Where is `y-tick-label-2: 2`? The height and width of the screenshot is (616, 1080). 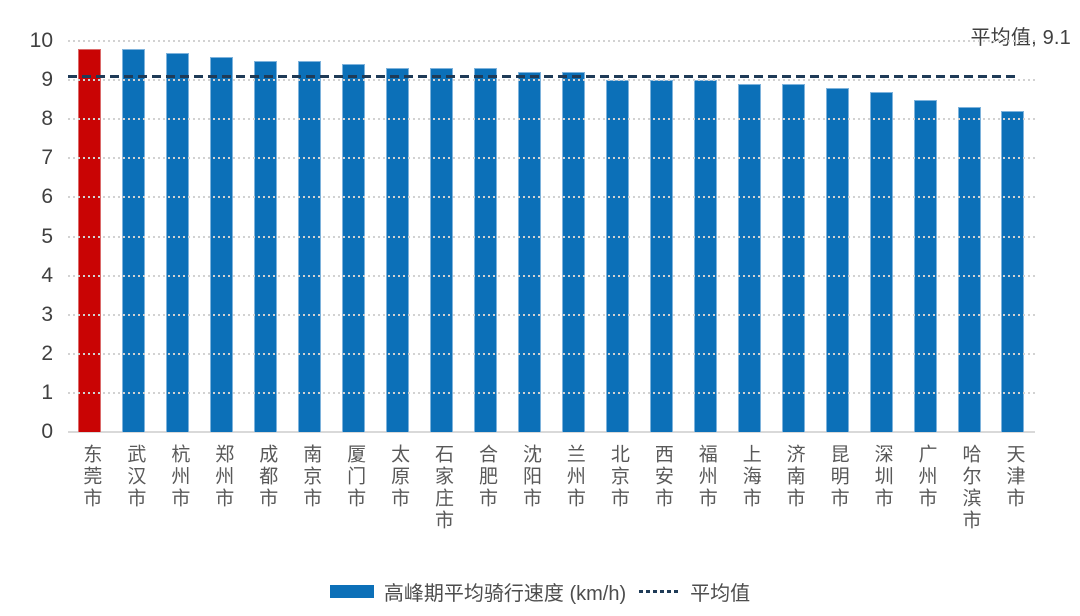
y-tick-label-2: 2 is located at coordinates (47, 353).